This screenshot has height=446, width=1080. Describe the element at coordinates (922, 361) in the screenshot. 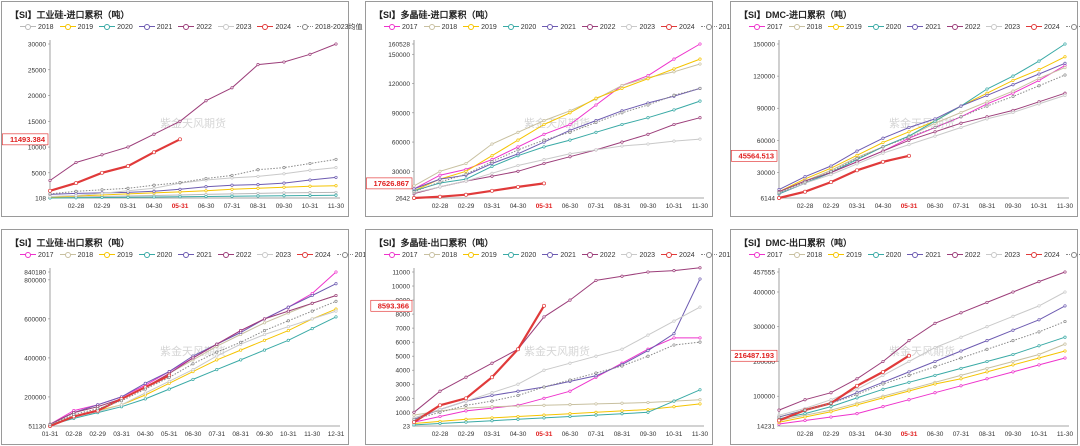

I see `series-line-2021` at that location.